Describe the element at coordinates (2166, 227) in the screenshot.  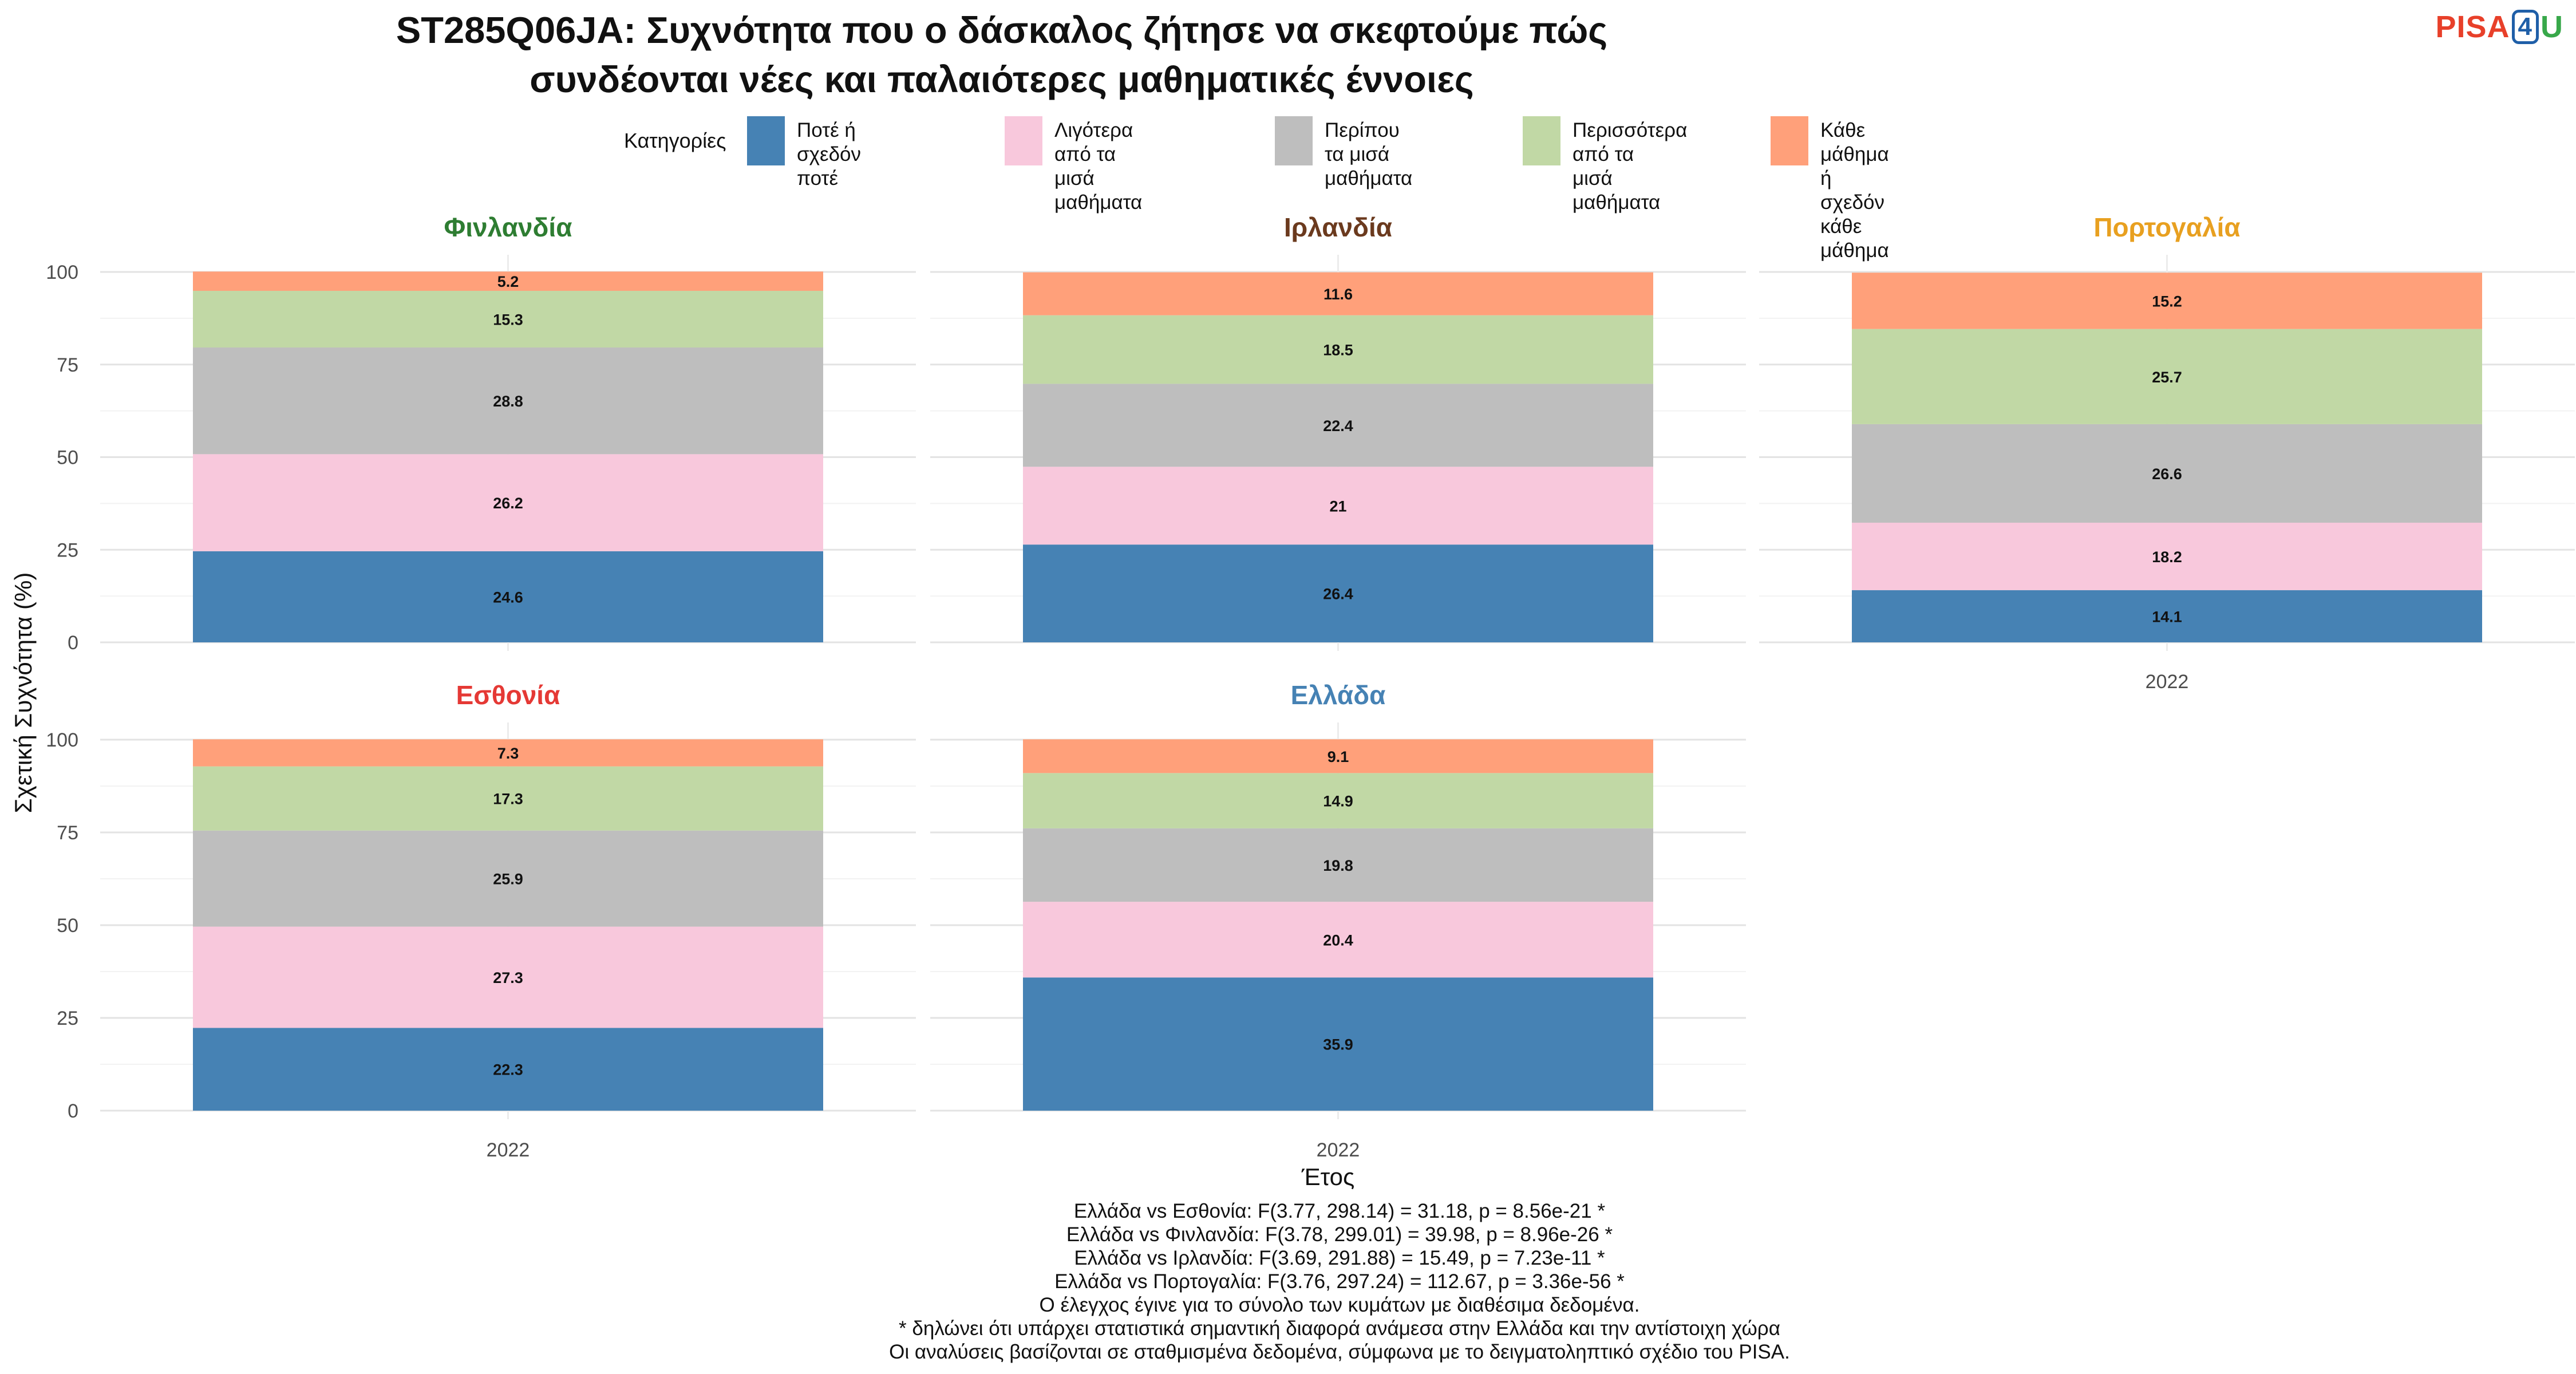
I see `facet-title: Πορτογαλία` at that location.